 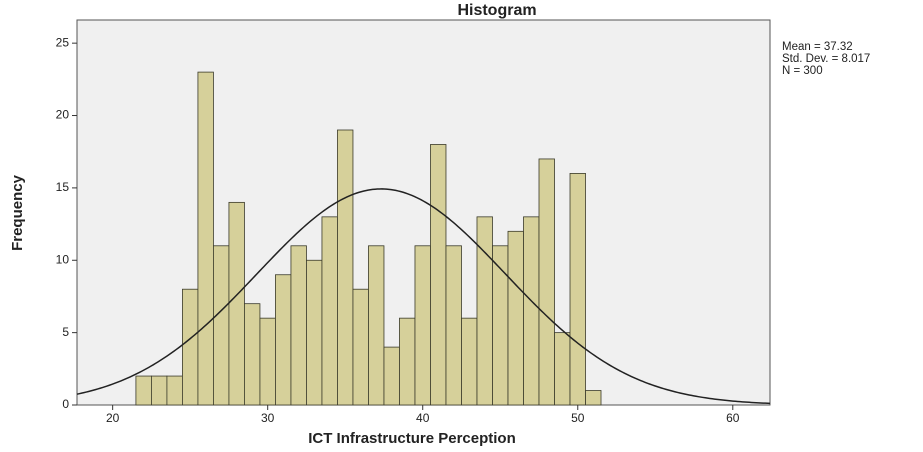 What do you see at coordinates (412, 438) in the screenshot?
I see `x-axis-title: ICT Infrastructure Perception` at bounding box center [412, 438].